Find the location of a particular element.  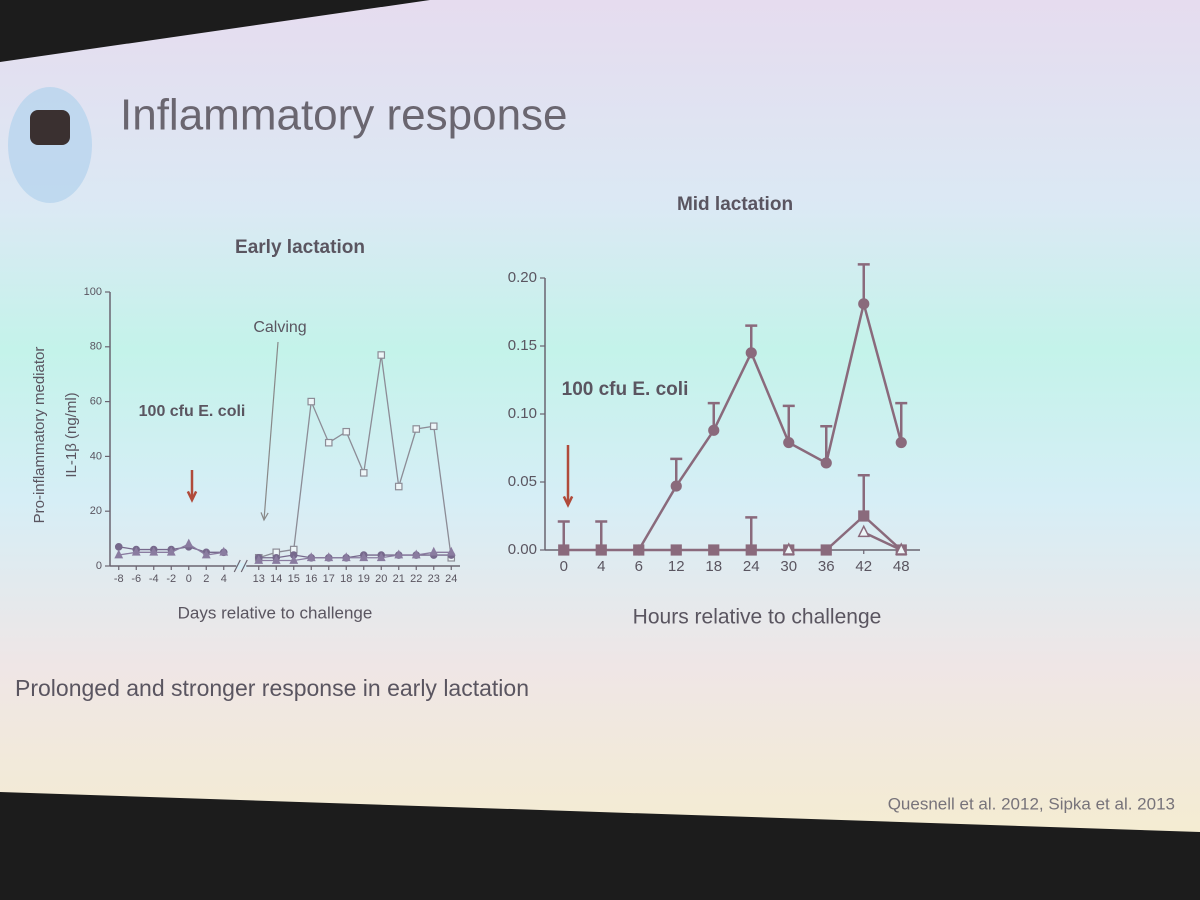

y-tick-label: 80 is located at coordinates (96, 347).